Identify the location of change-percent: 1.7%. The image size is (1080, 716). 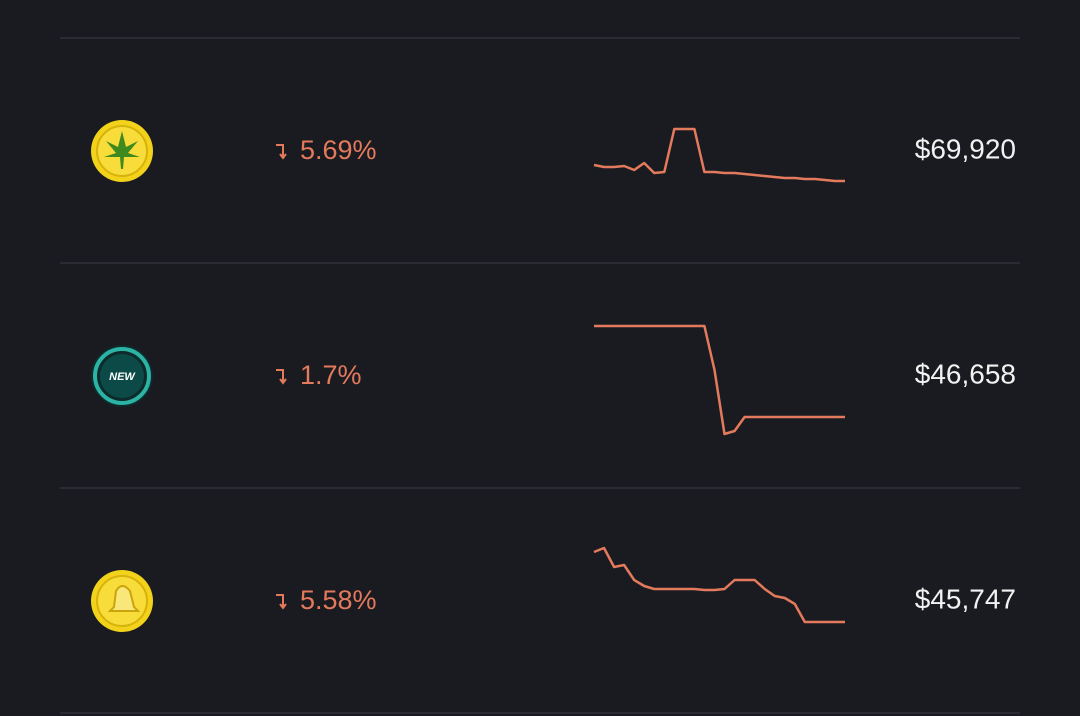
(331, 375).